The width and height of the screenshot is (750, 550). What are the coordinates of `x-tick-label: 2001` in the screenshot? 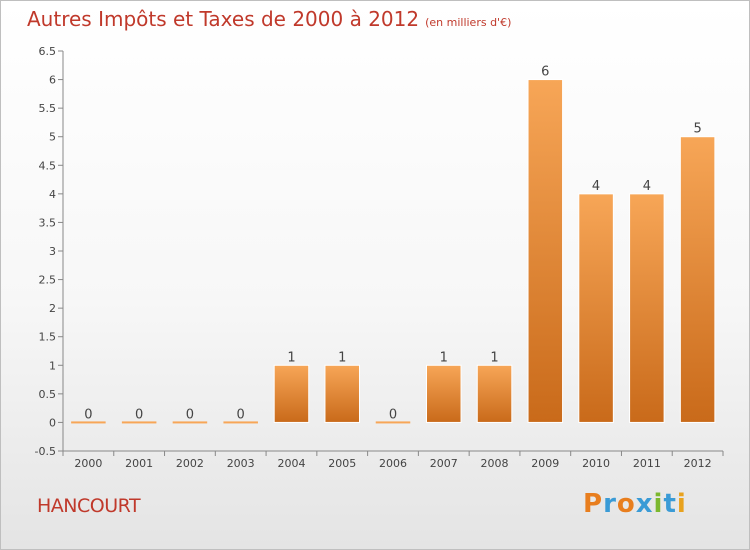 It's located at (139, 463).